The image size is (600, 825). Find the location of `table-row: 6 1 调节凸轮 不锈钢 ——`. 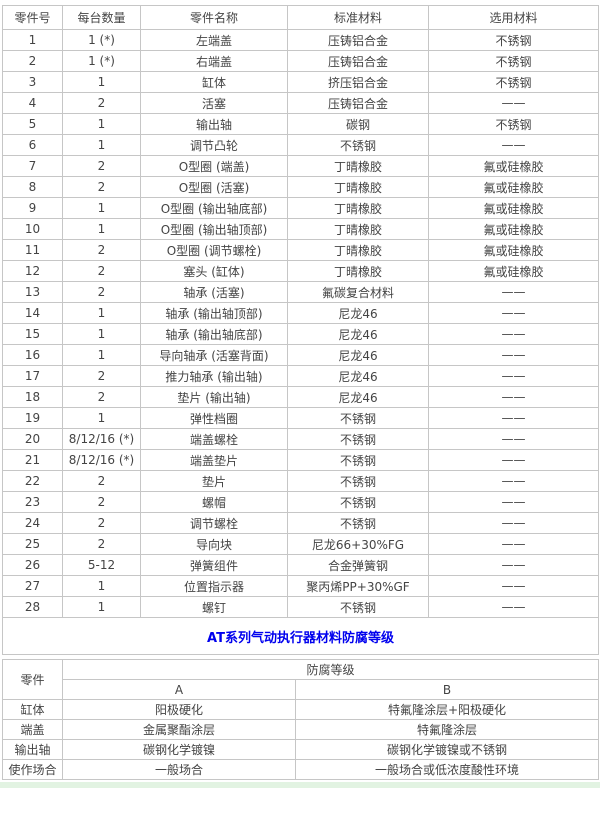

table-row: 6 1 调节凸轮 不锈钢 —— is located at coordinates (300, 145).